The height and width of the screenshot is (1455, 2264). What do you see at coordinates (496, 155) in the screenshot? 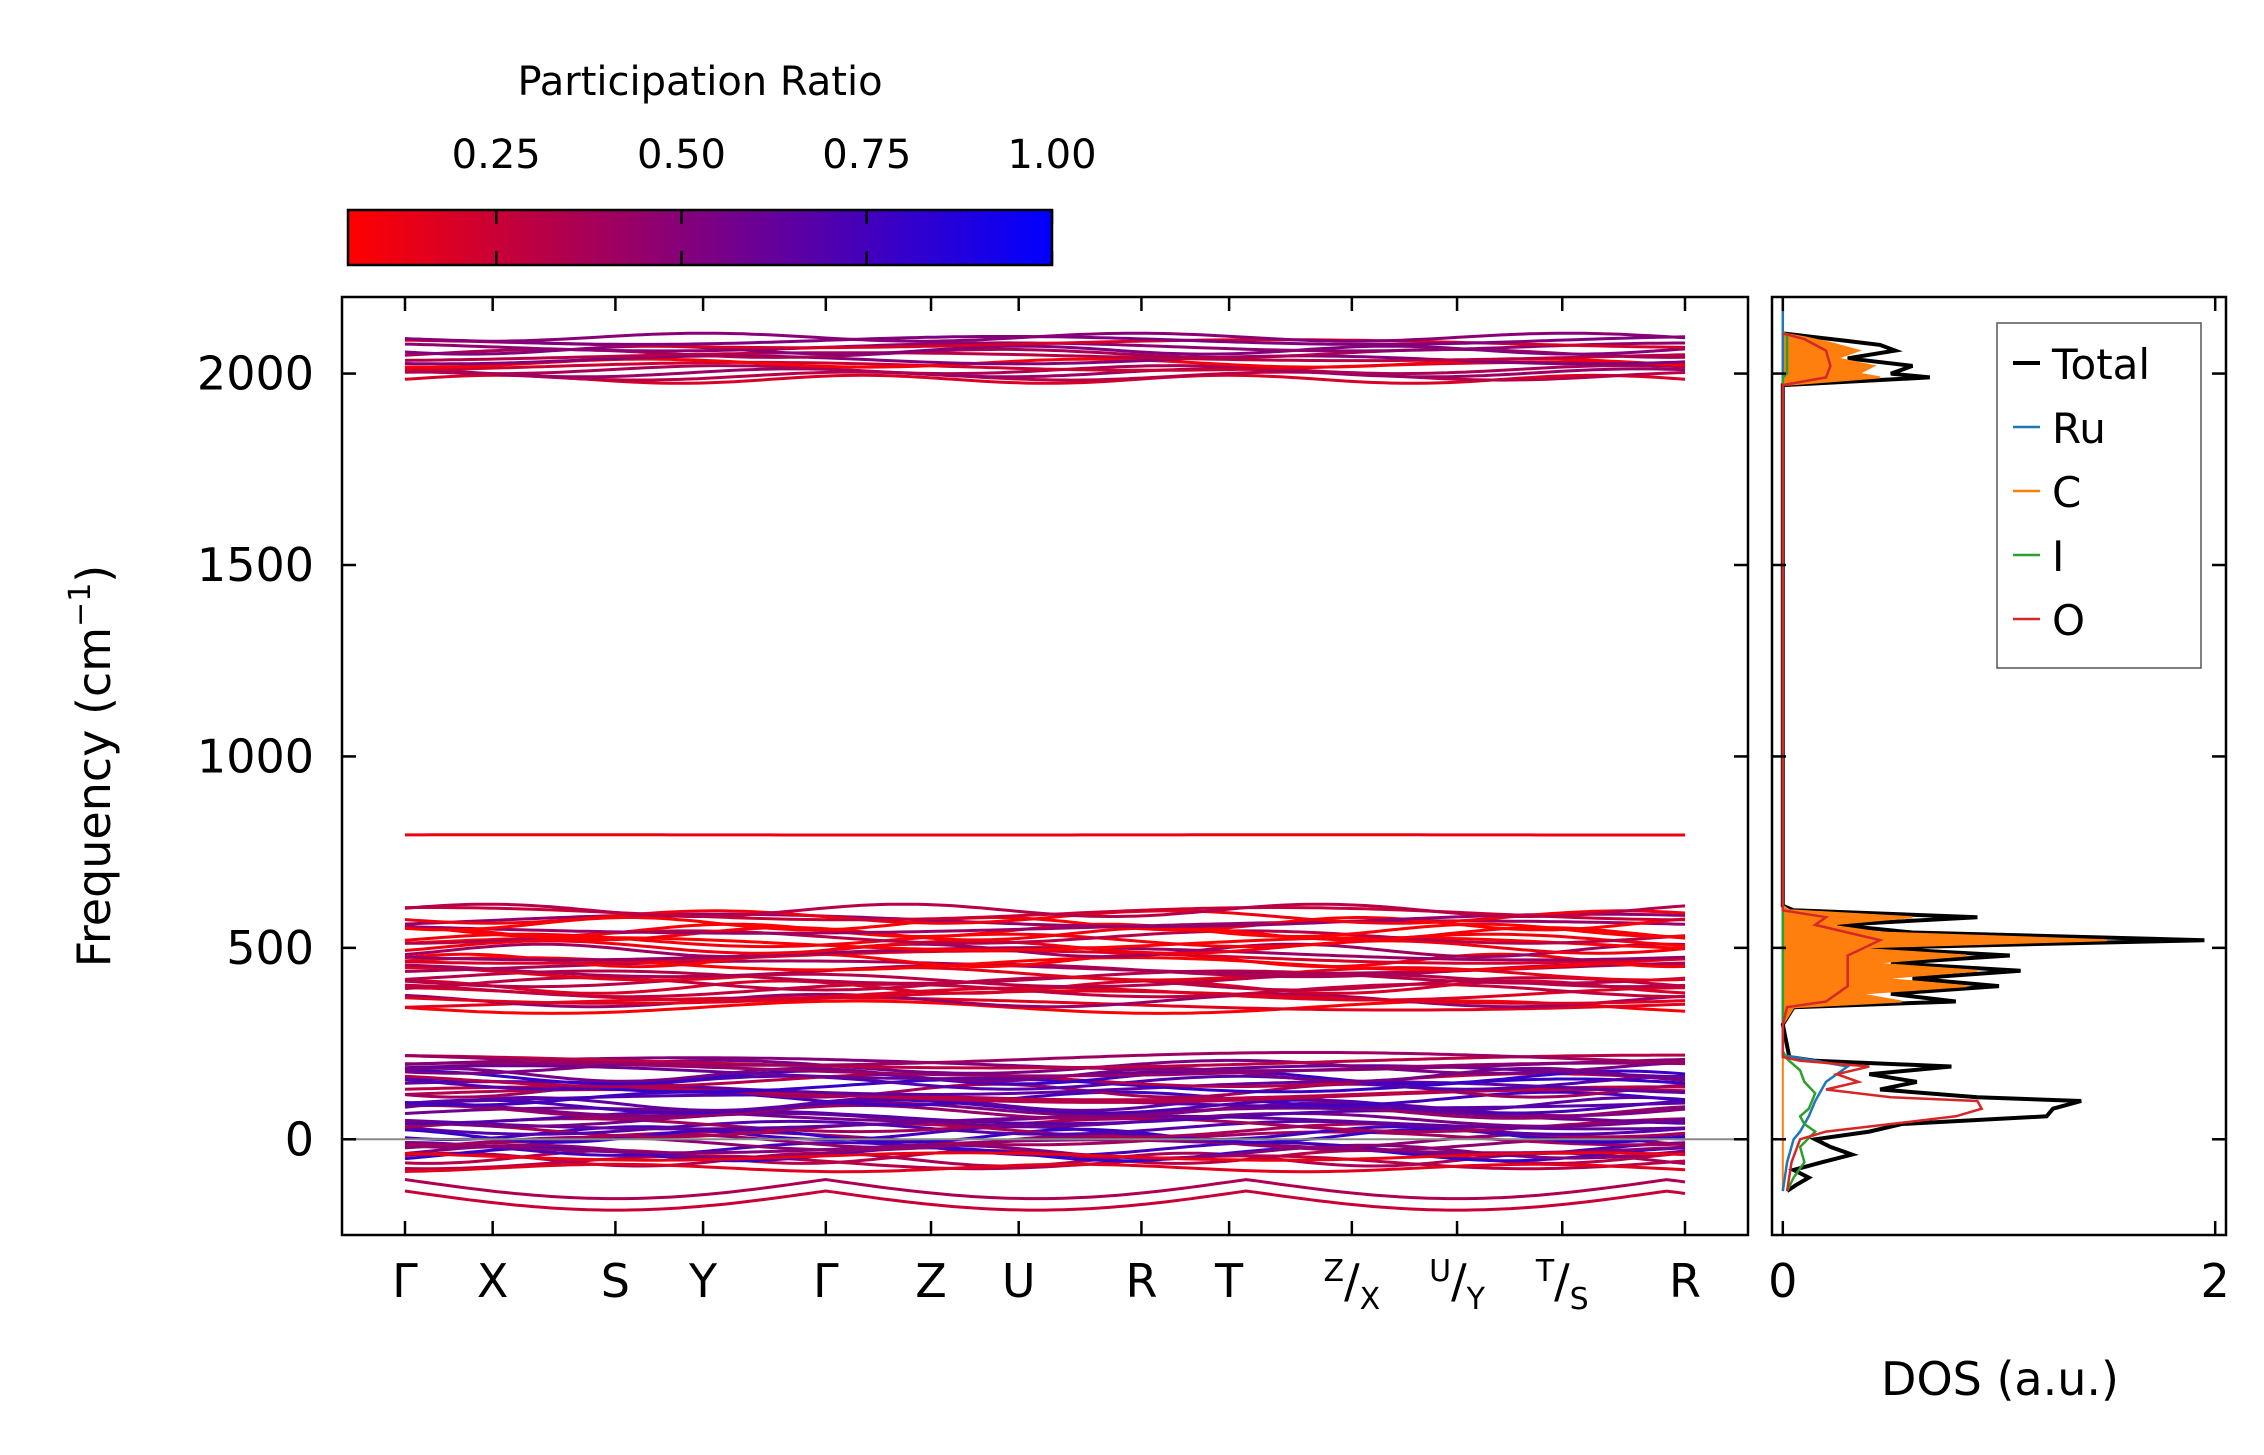
I see `colorbar-tick-label: 0.25` at bounding box center [496, 155].